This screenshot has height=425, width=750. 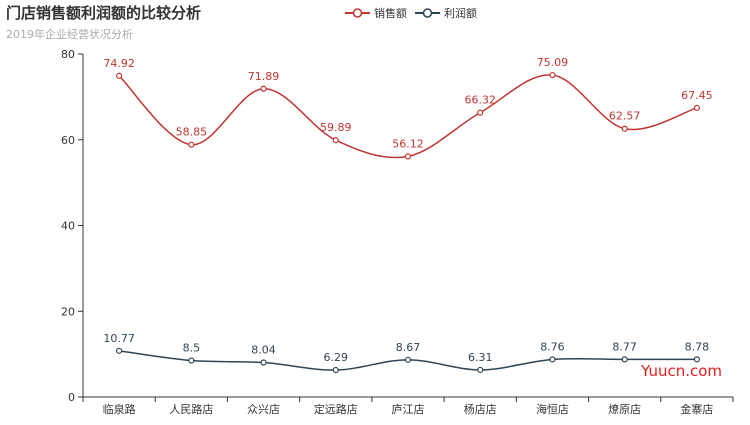 I want to click on x-tick-label: 海恒店, so click(x=552, y=409).